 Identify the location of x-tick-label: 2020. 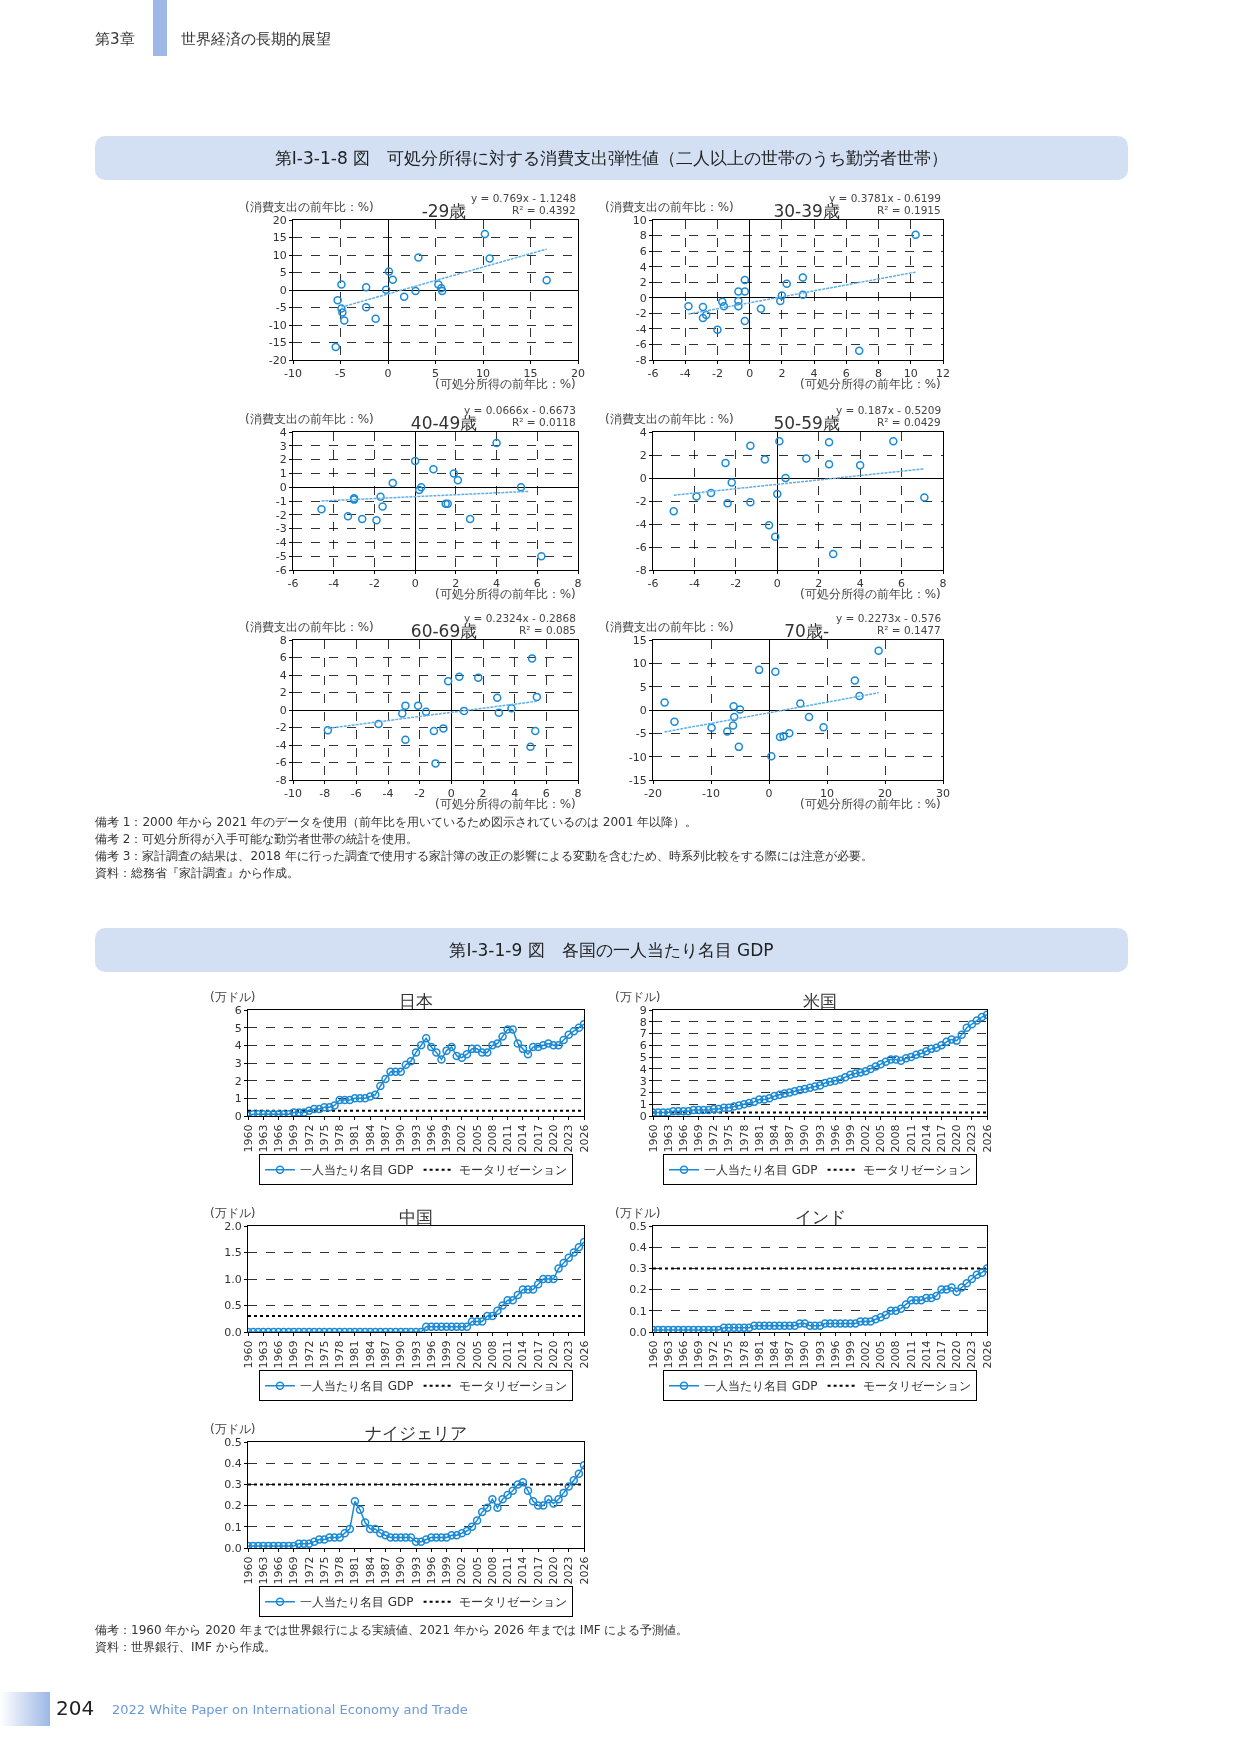
(554, 1138).